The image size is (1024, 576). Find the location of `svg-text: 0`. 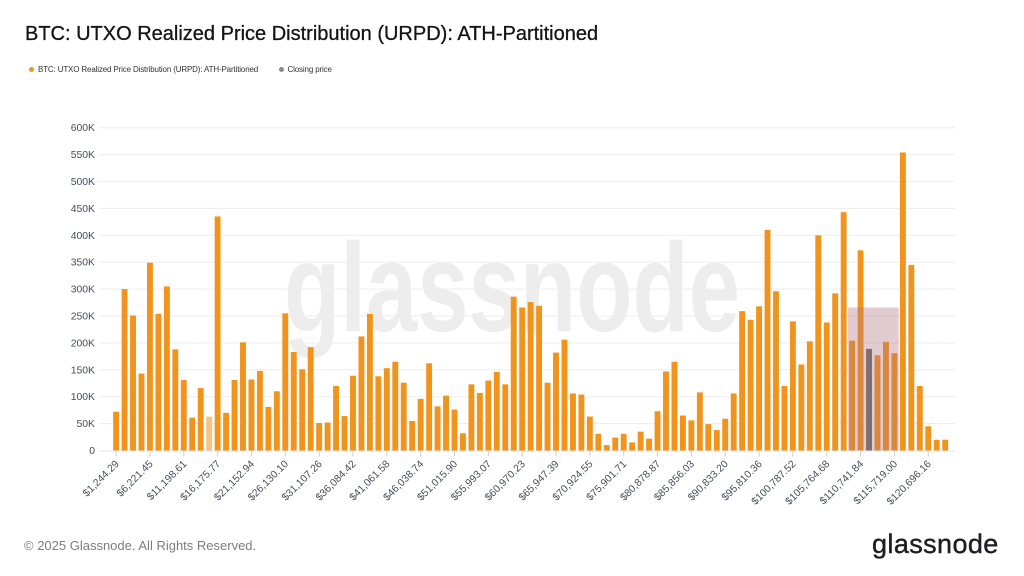

svg-text: 0 is located at coordinates (92, 451).